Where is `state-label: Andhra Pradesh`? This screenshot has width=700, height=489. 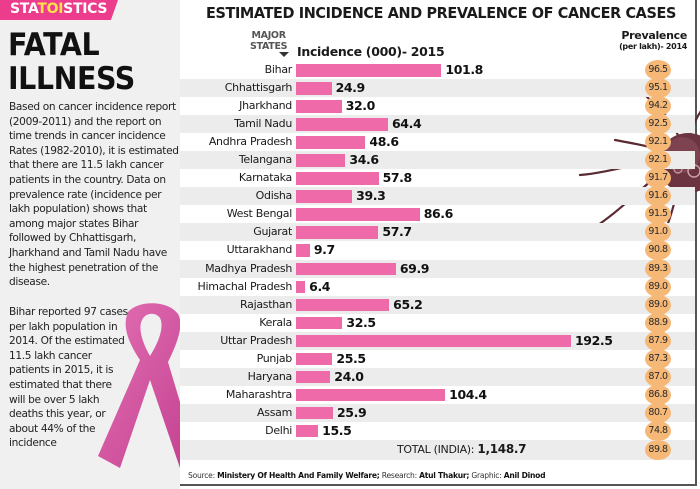
state-label: Andhra Pradesh is located at coordinates (250, 142).